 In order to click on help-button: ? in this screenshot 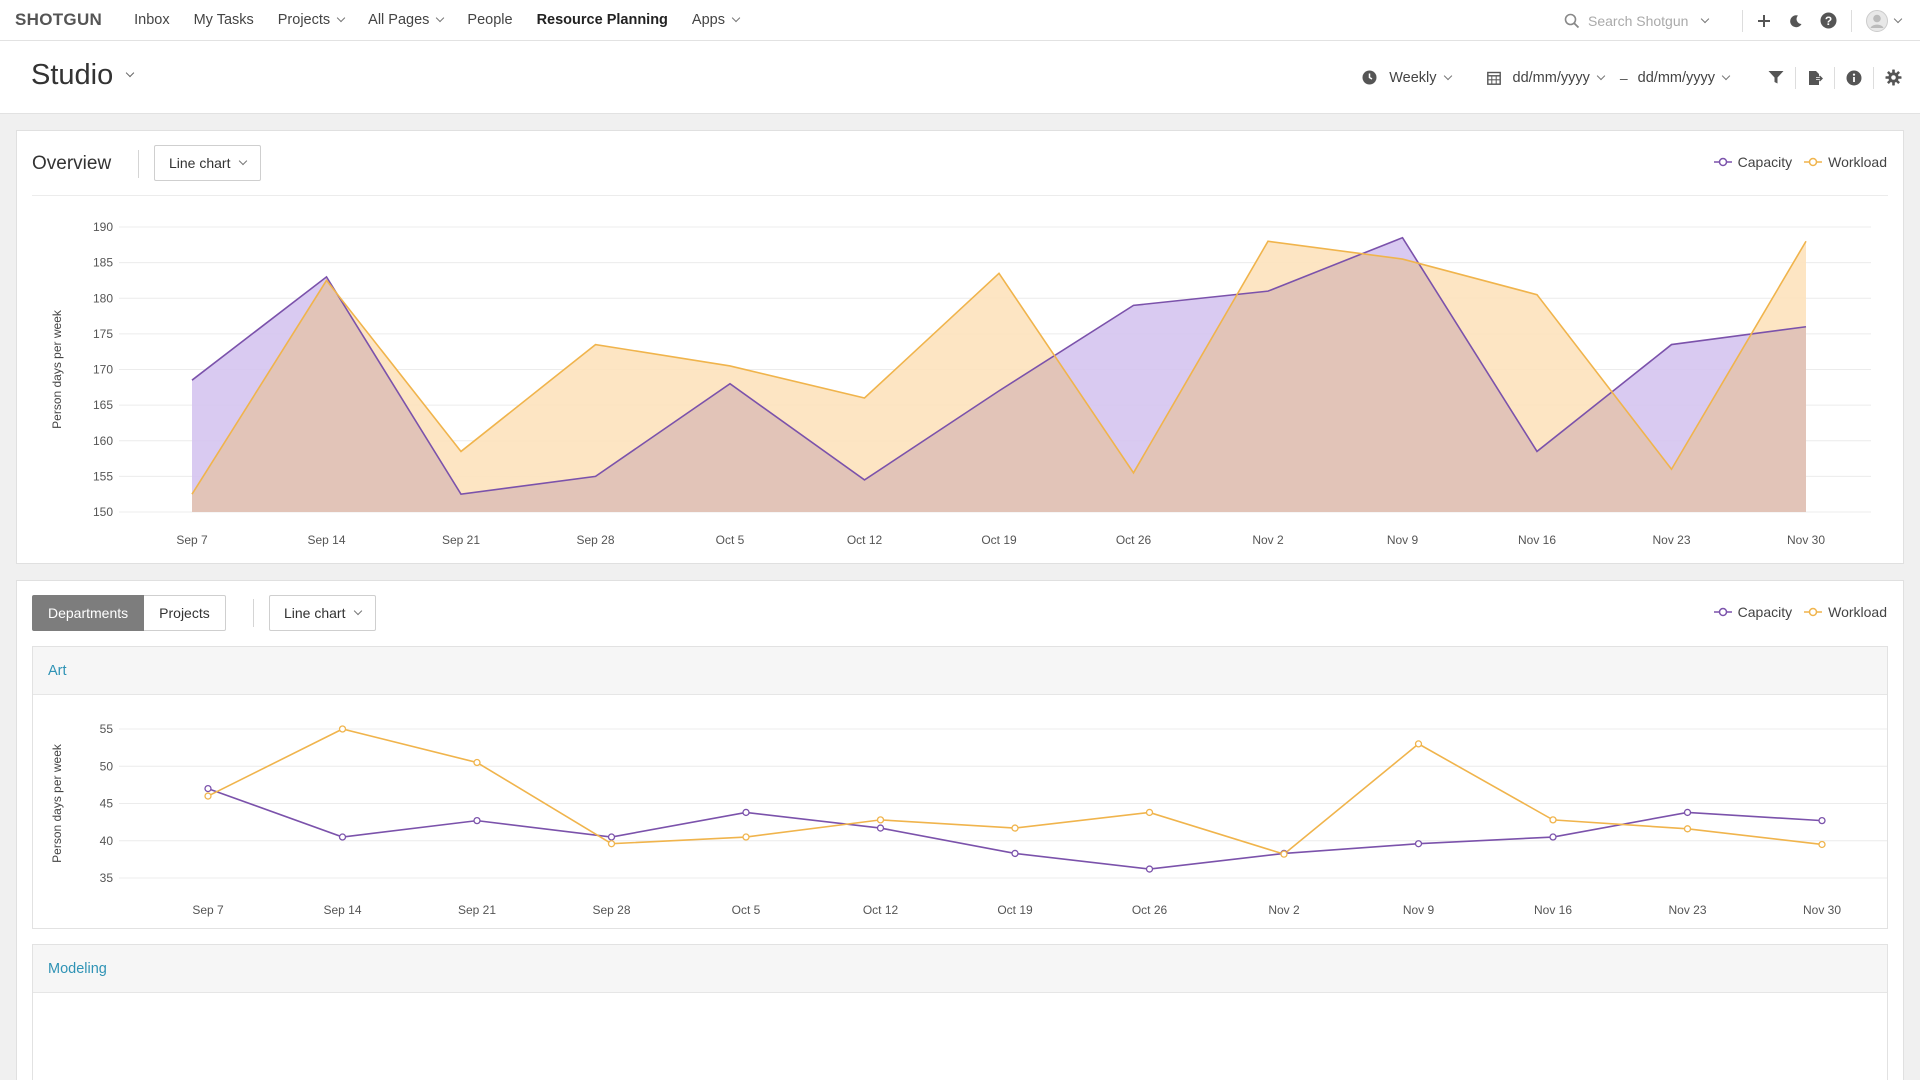, I will do `click(1828, 21)`.